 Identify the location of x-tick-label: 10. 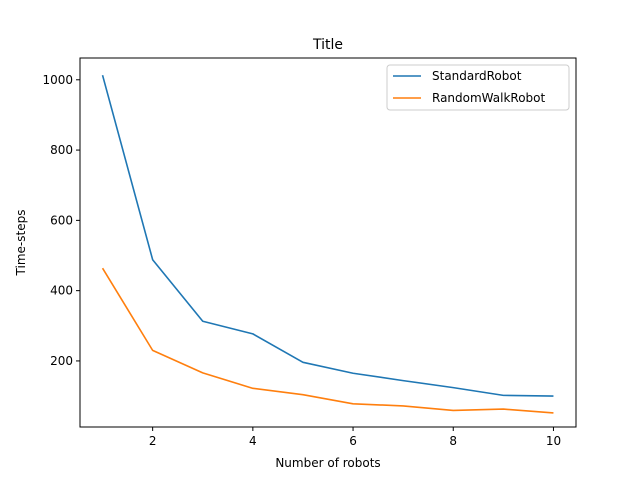
(553, 441).